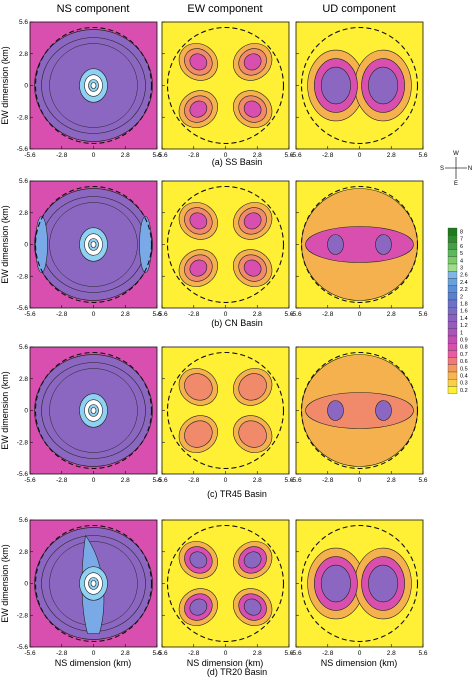 The image size is (474, 682). Describe the element at coordinates (456, 184) in the screenshot. I see `compass-e: E` at that location.